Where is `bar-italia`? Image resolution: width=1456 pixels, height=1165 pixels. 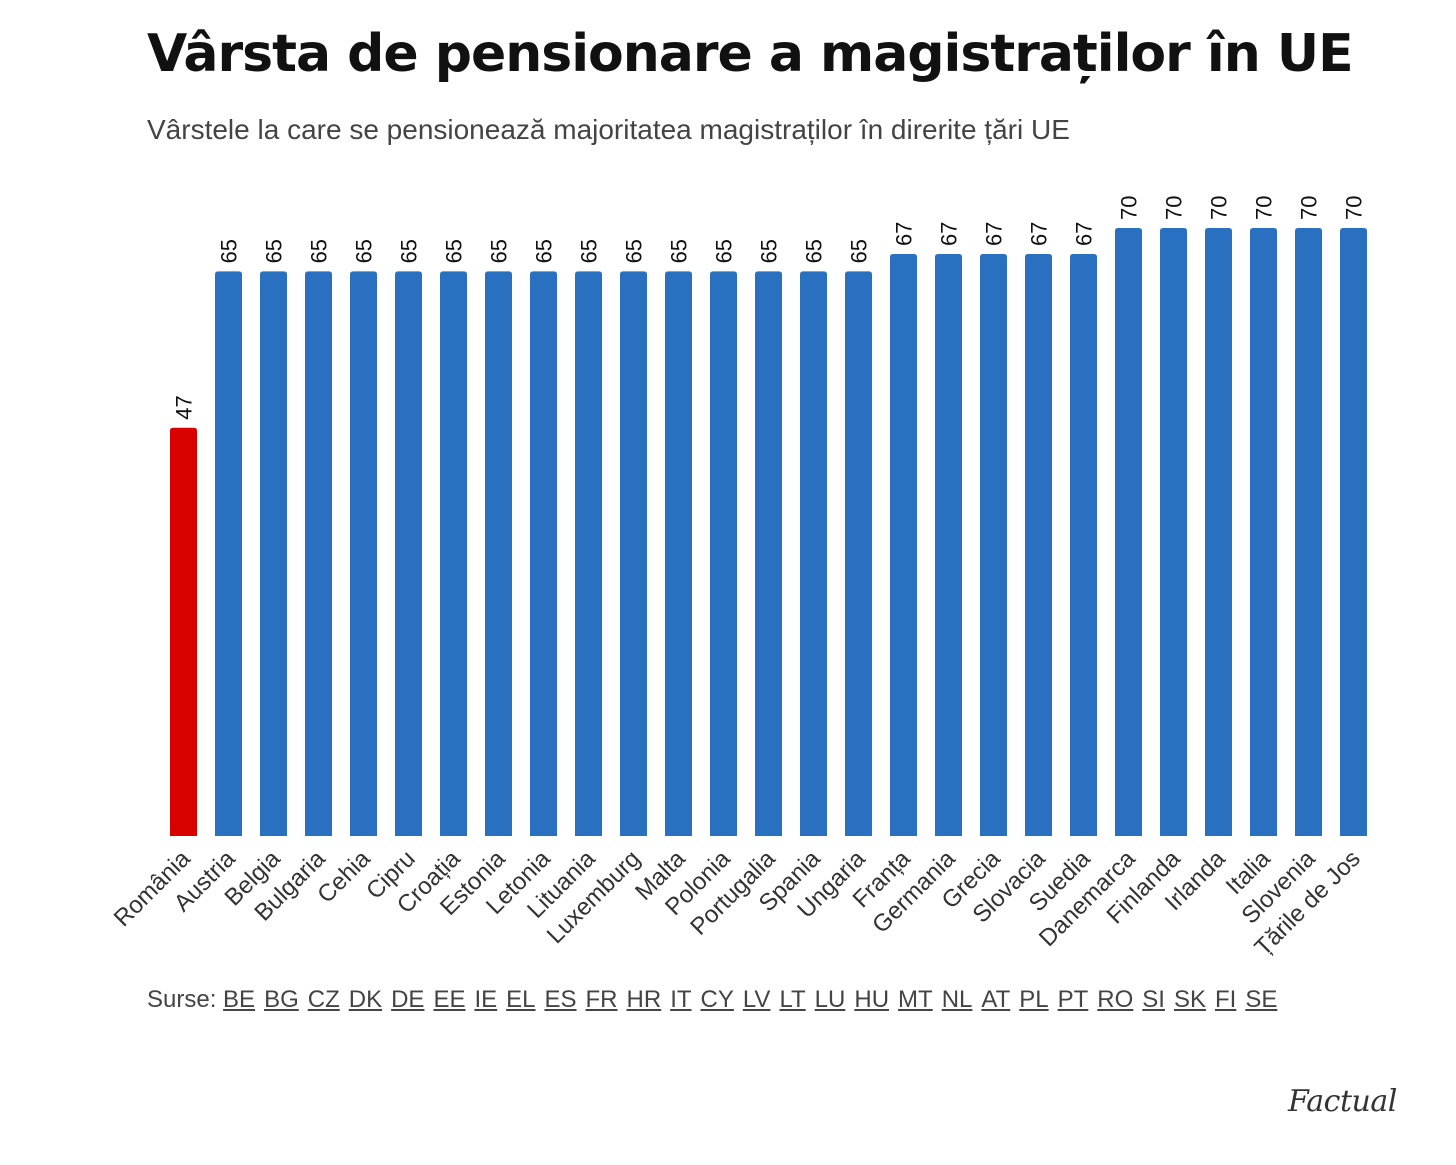 bar-italia is located at coordinates (1263, 532).